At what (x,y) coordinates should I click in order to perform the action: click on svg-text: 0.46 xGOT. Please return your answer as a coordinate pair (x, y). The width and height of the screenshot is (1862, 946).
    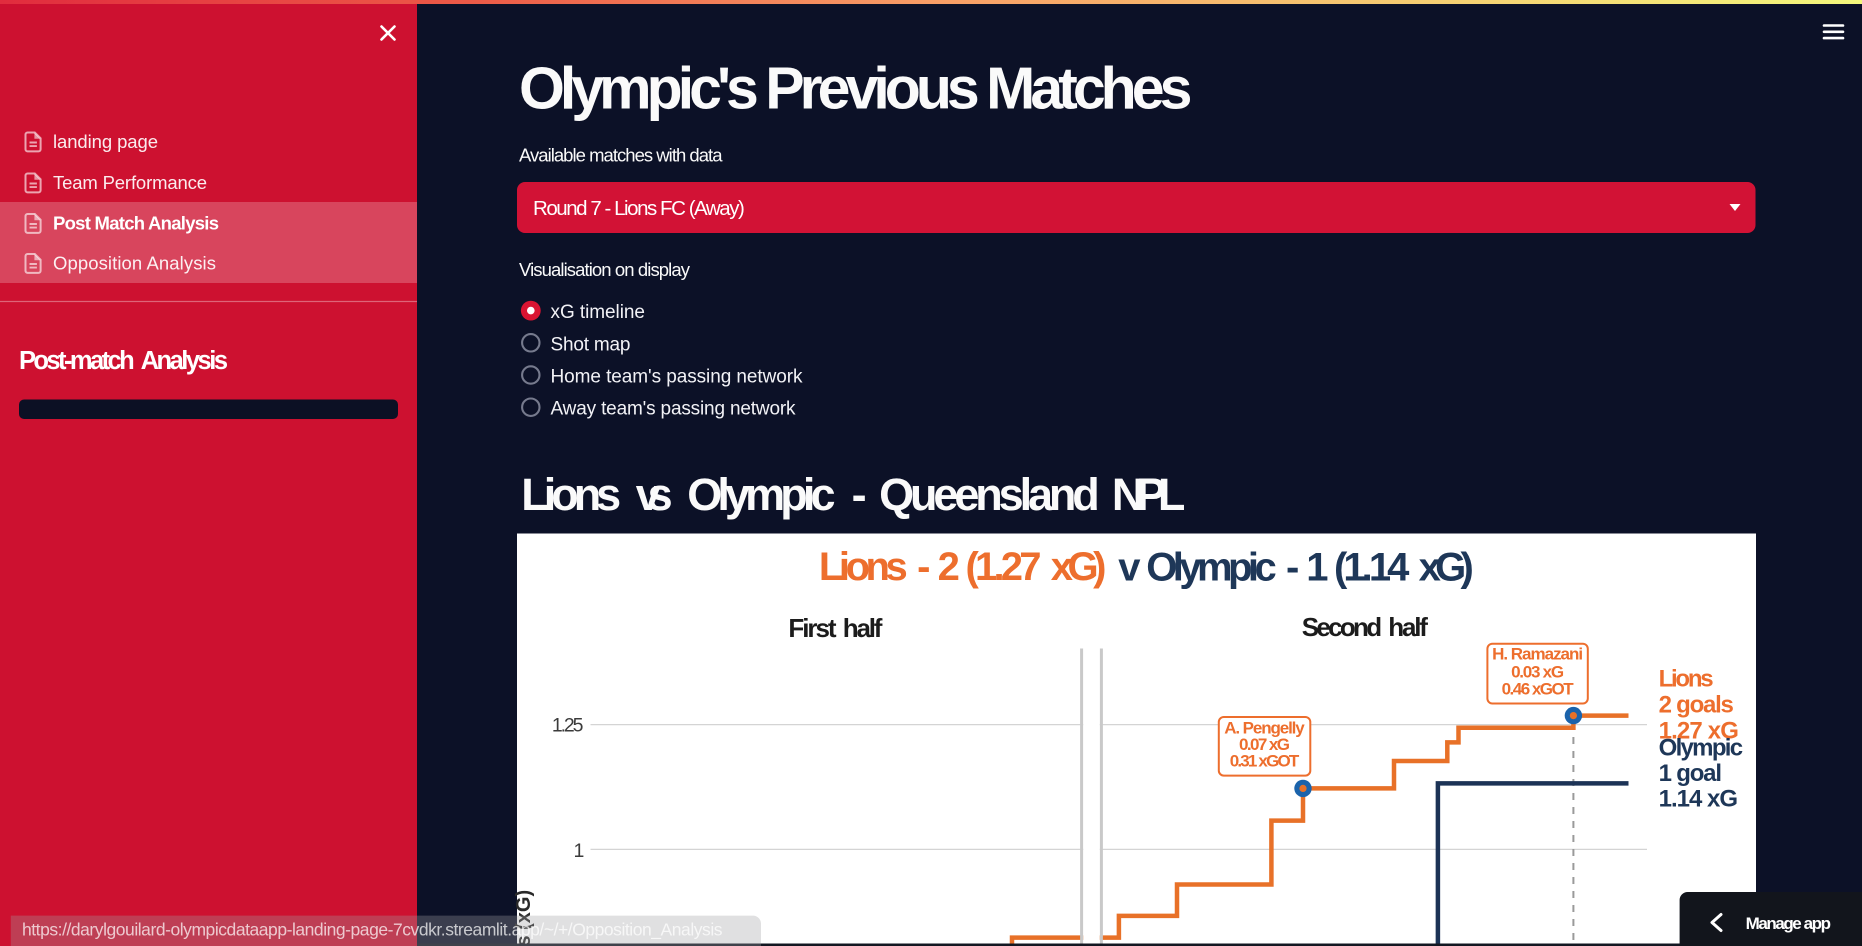
    Looking at the image, I should click on (1538, 689).